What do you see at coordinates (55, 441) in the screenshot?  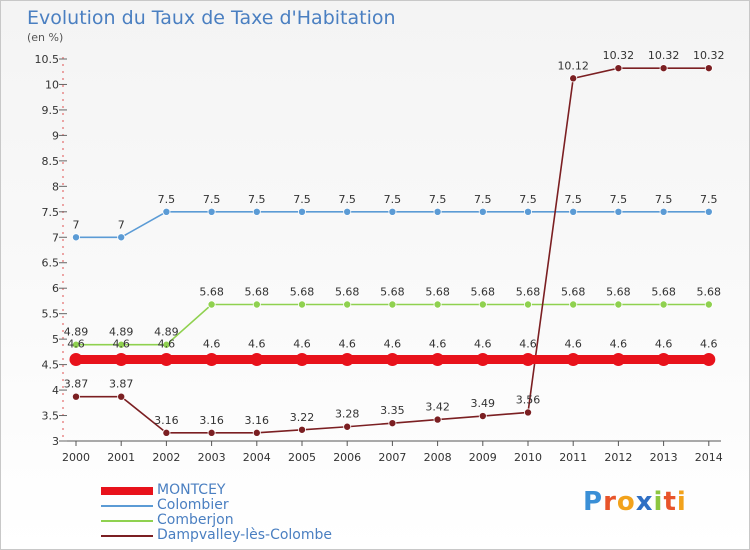 I see `y-tick-label: 3` at bounding box center [55, 441].